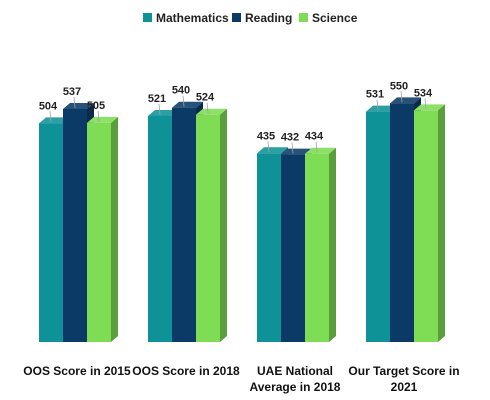 The width and height of the screenshot is (490, 400). Describe the element at coordinates (96, 106) in the screenshot. I see `data-label-science-0: 505` at that location.